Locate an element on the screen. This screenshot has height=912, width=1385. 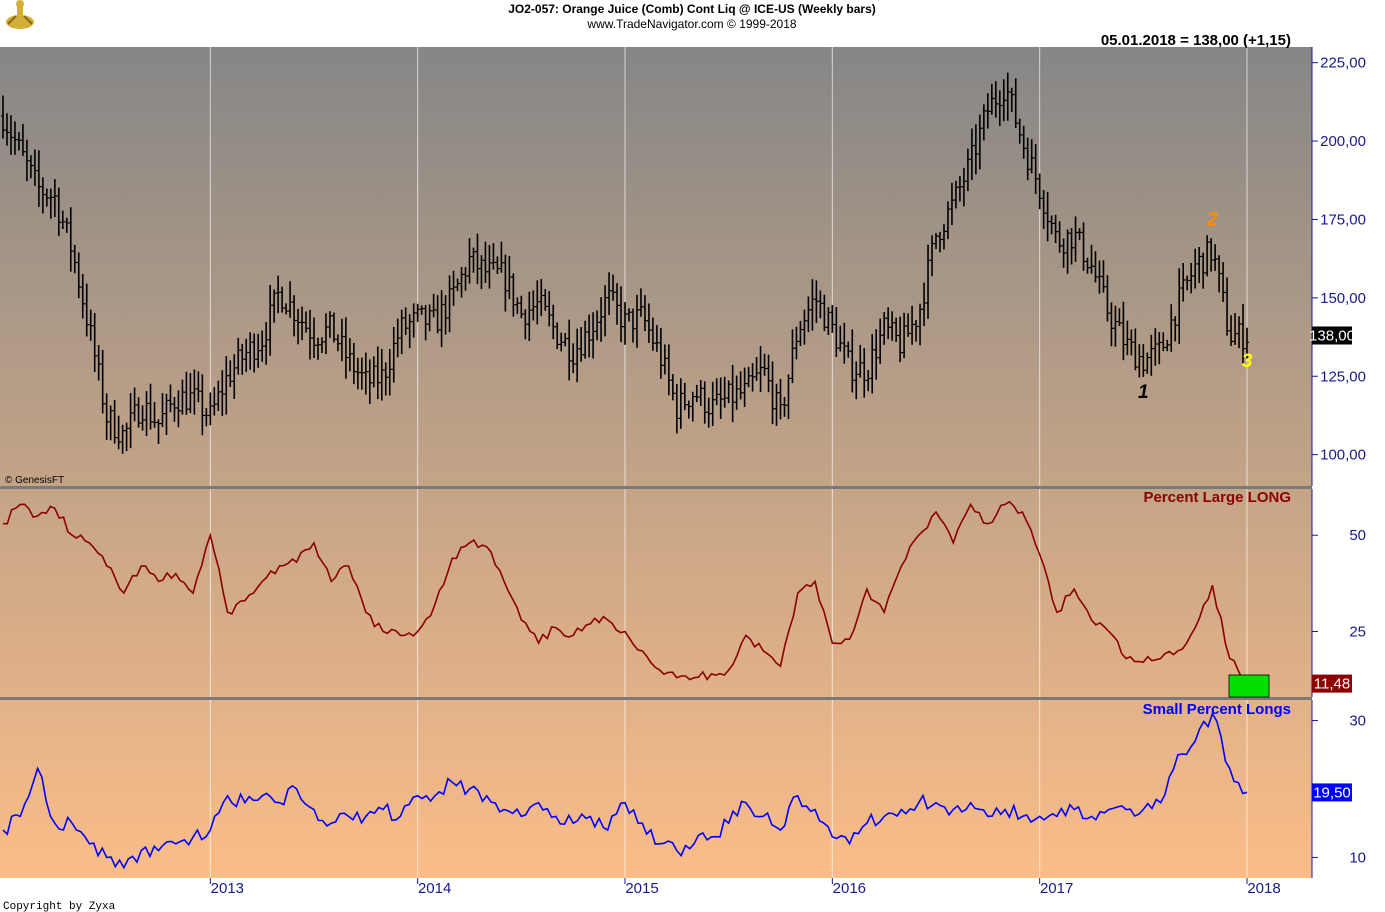
y-tick-label: 100,00 is located at coordinates (1343, 455).